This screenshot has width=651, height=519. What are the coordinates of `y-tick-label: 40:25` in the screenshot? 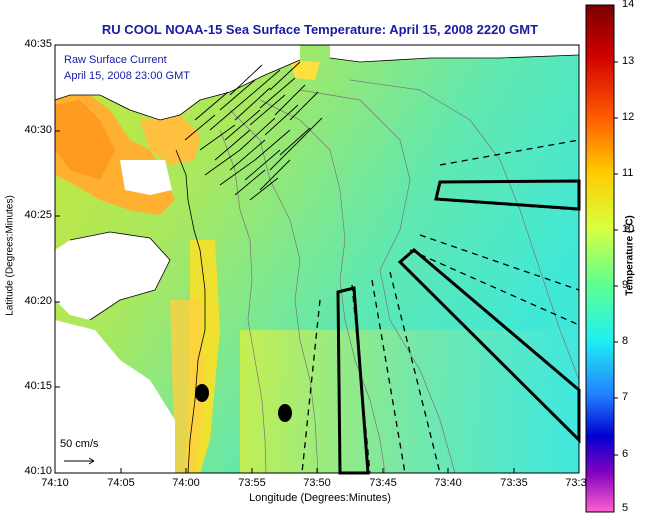 It's located at (38, 215).